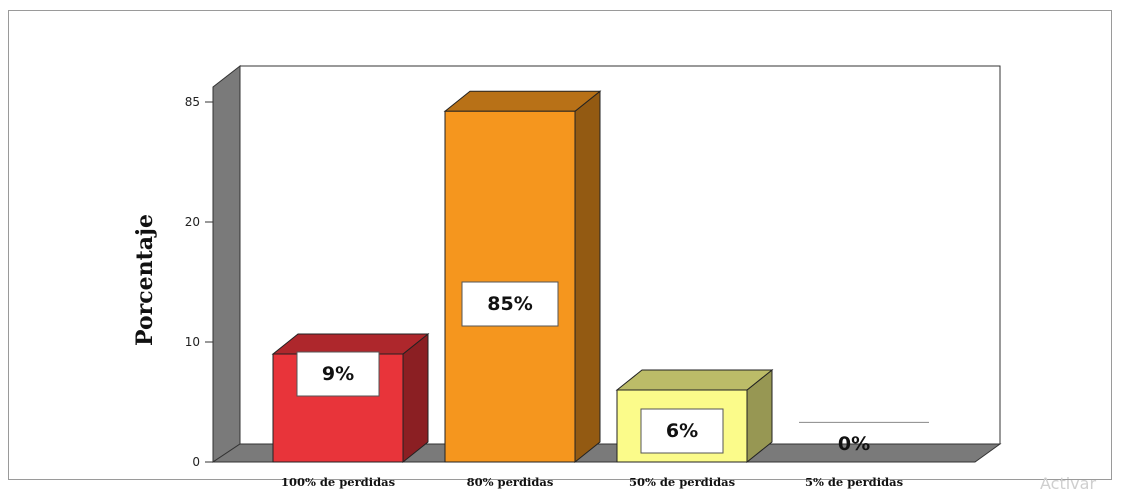 This screenshot has width=1126, height=491. What do you see at coordinates (196, 462) in the screenshot?
I see `y-tick-label: 0` at bounding box center [196, 462].